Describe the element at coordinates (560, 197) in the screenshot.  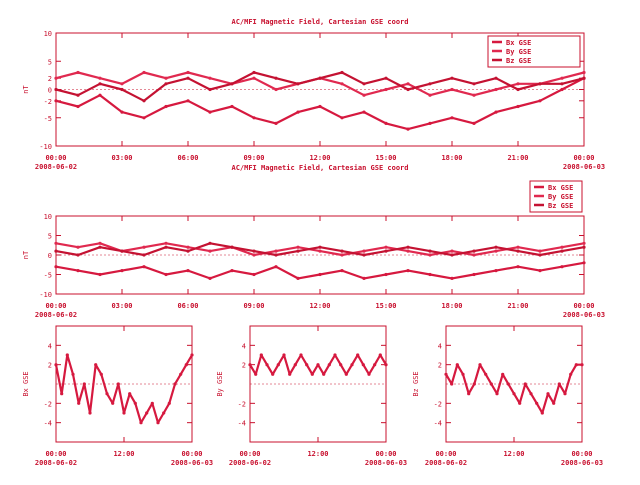
I see `panel-2-legend-label: By GSE` at that location.